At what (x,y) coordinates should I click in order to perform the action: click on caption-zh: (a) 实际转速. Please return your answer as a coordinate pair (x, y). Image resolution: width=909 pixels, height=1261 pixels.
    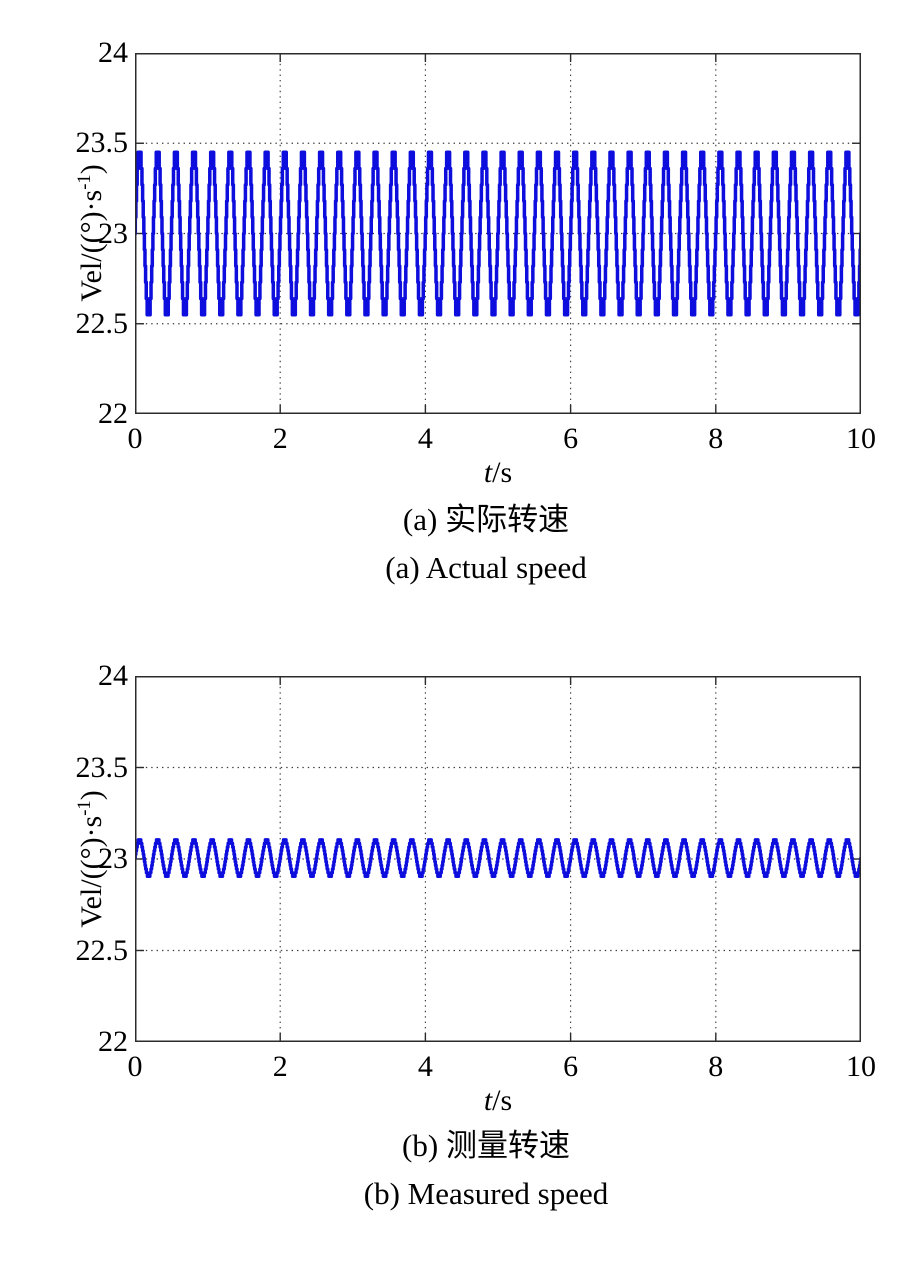
    Looking at the image, I should click on (486, 519).